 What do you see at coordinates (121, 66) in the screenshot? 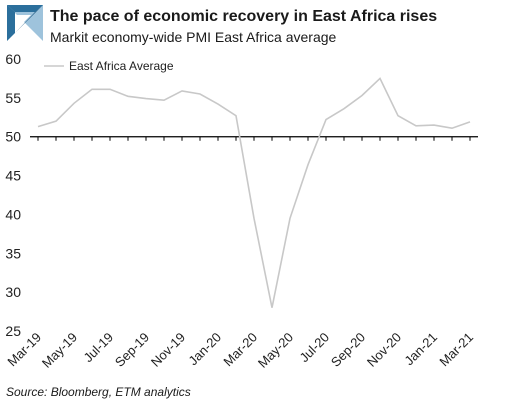
I see `legend-label: East Africa Average` at bounding box center [121, 66].